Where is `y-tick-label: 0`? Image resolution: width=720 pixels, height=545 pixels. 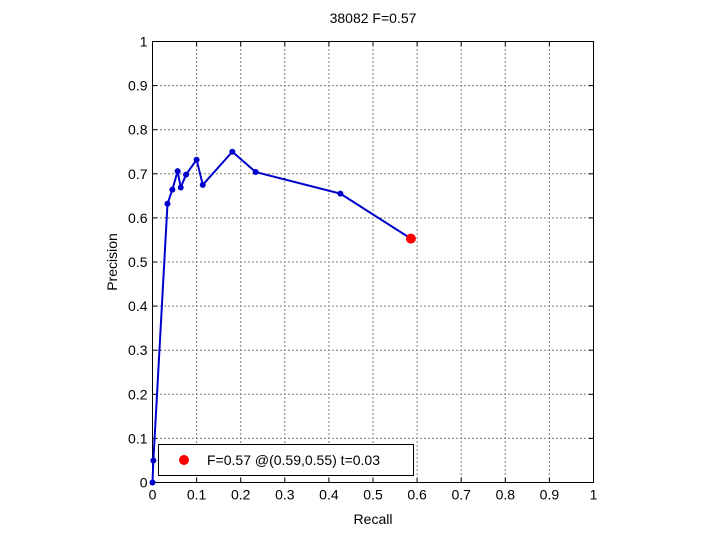
y-tick-label: 0 is located at coordinates (144, 483).